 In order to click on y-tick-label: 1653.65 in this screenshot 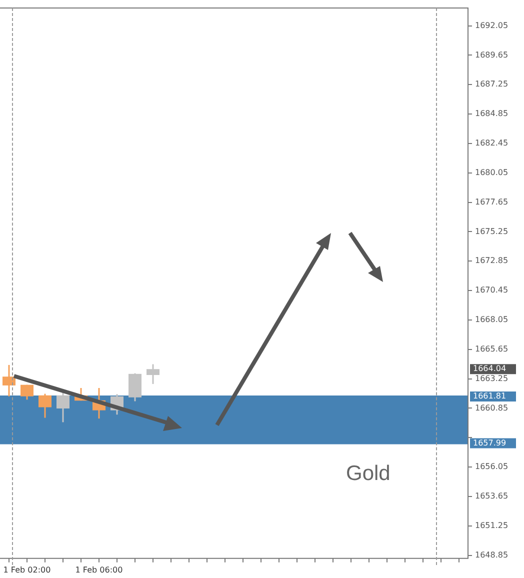, I will do `click(491, 496)`.